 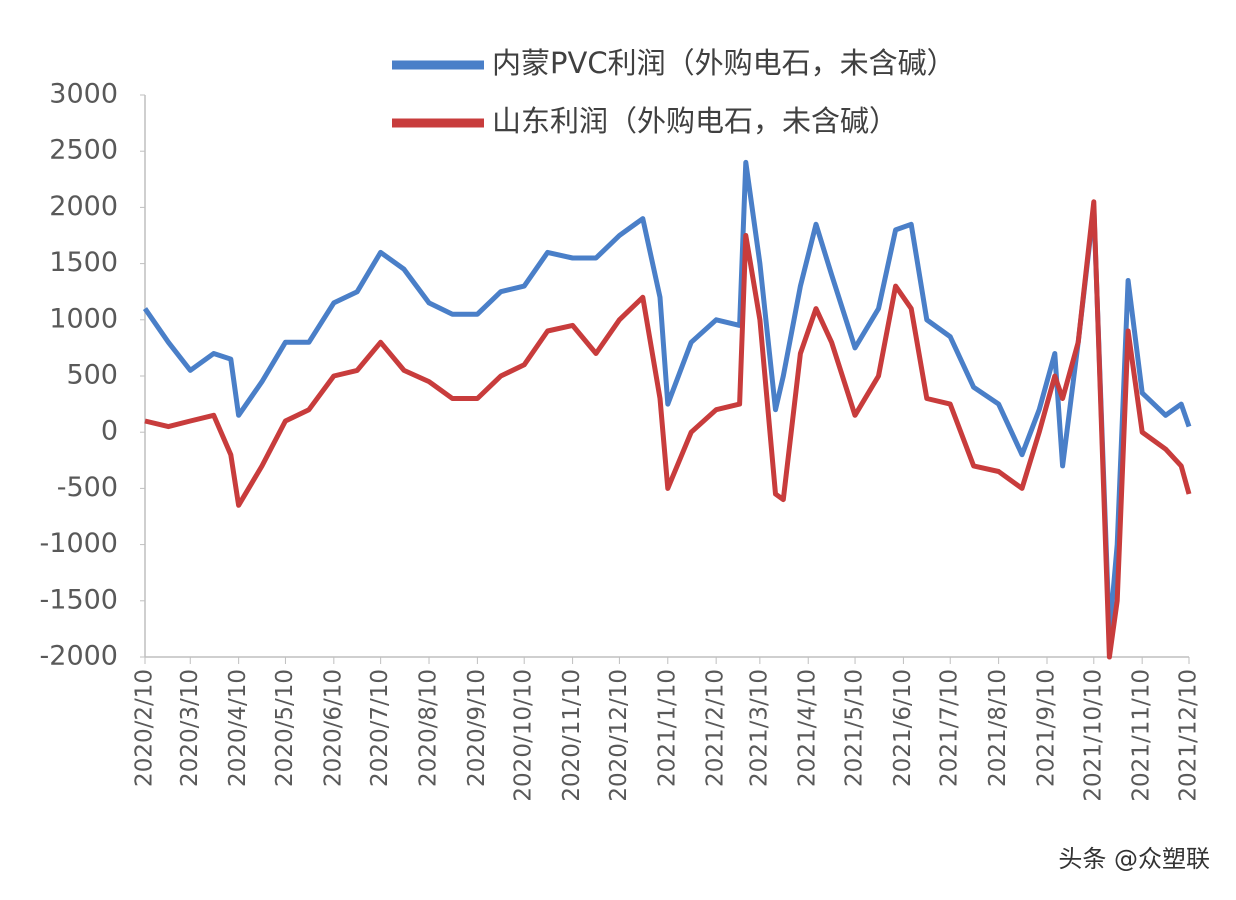 What do you see at coordinates (83, 150) in the screenshot?
I see `y-tick-label: 2500` at bounding box center [83, 150].